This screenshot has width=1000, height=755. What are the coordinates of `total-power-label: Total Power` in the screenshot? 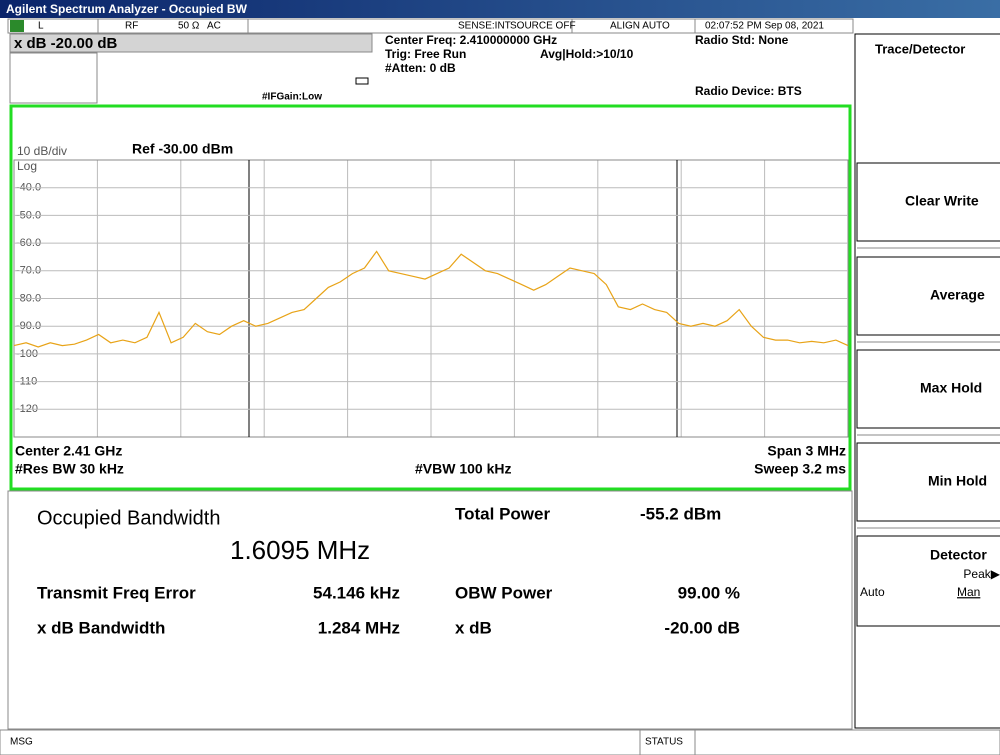 It's located at (502, 513).